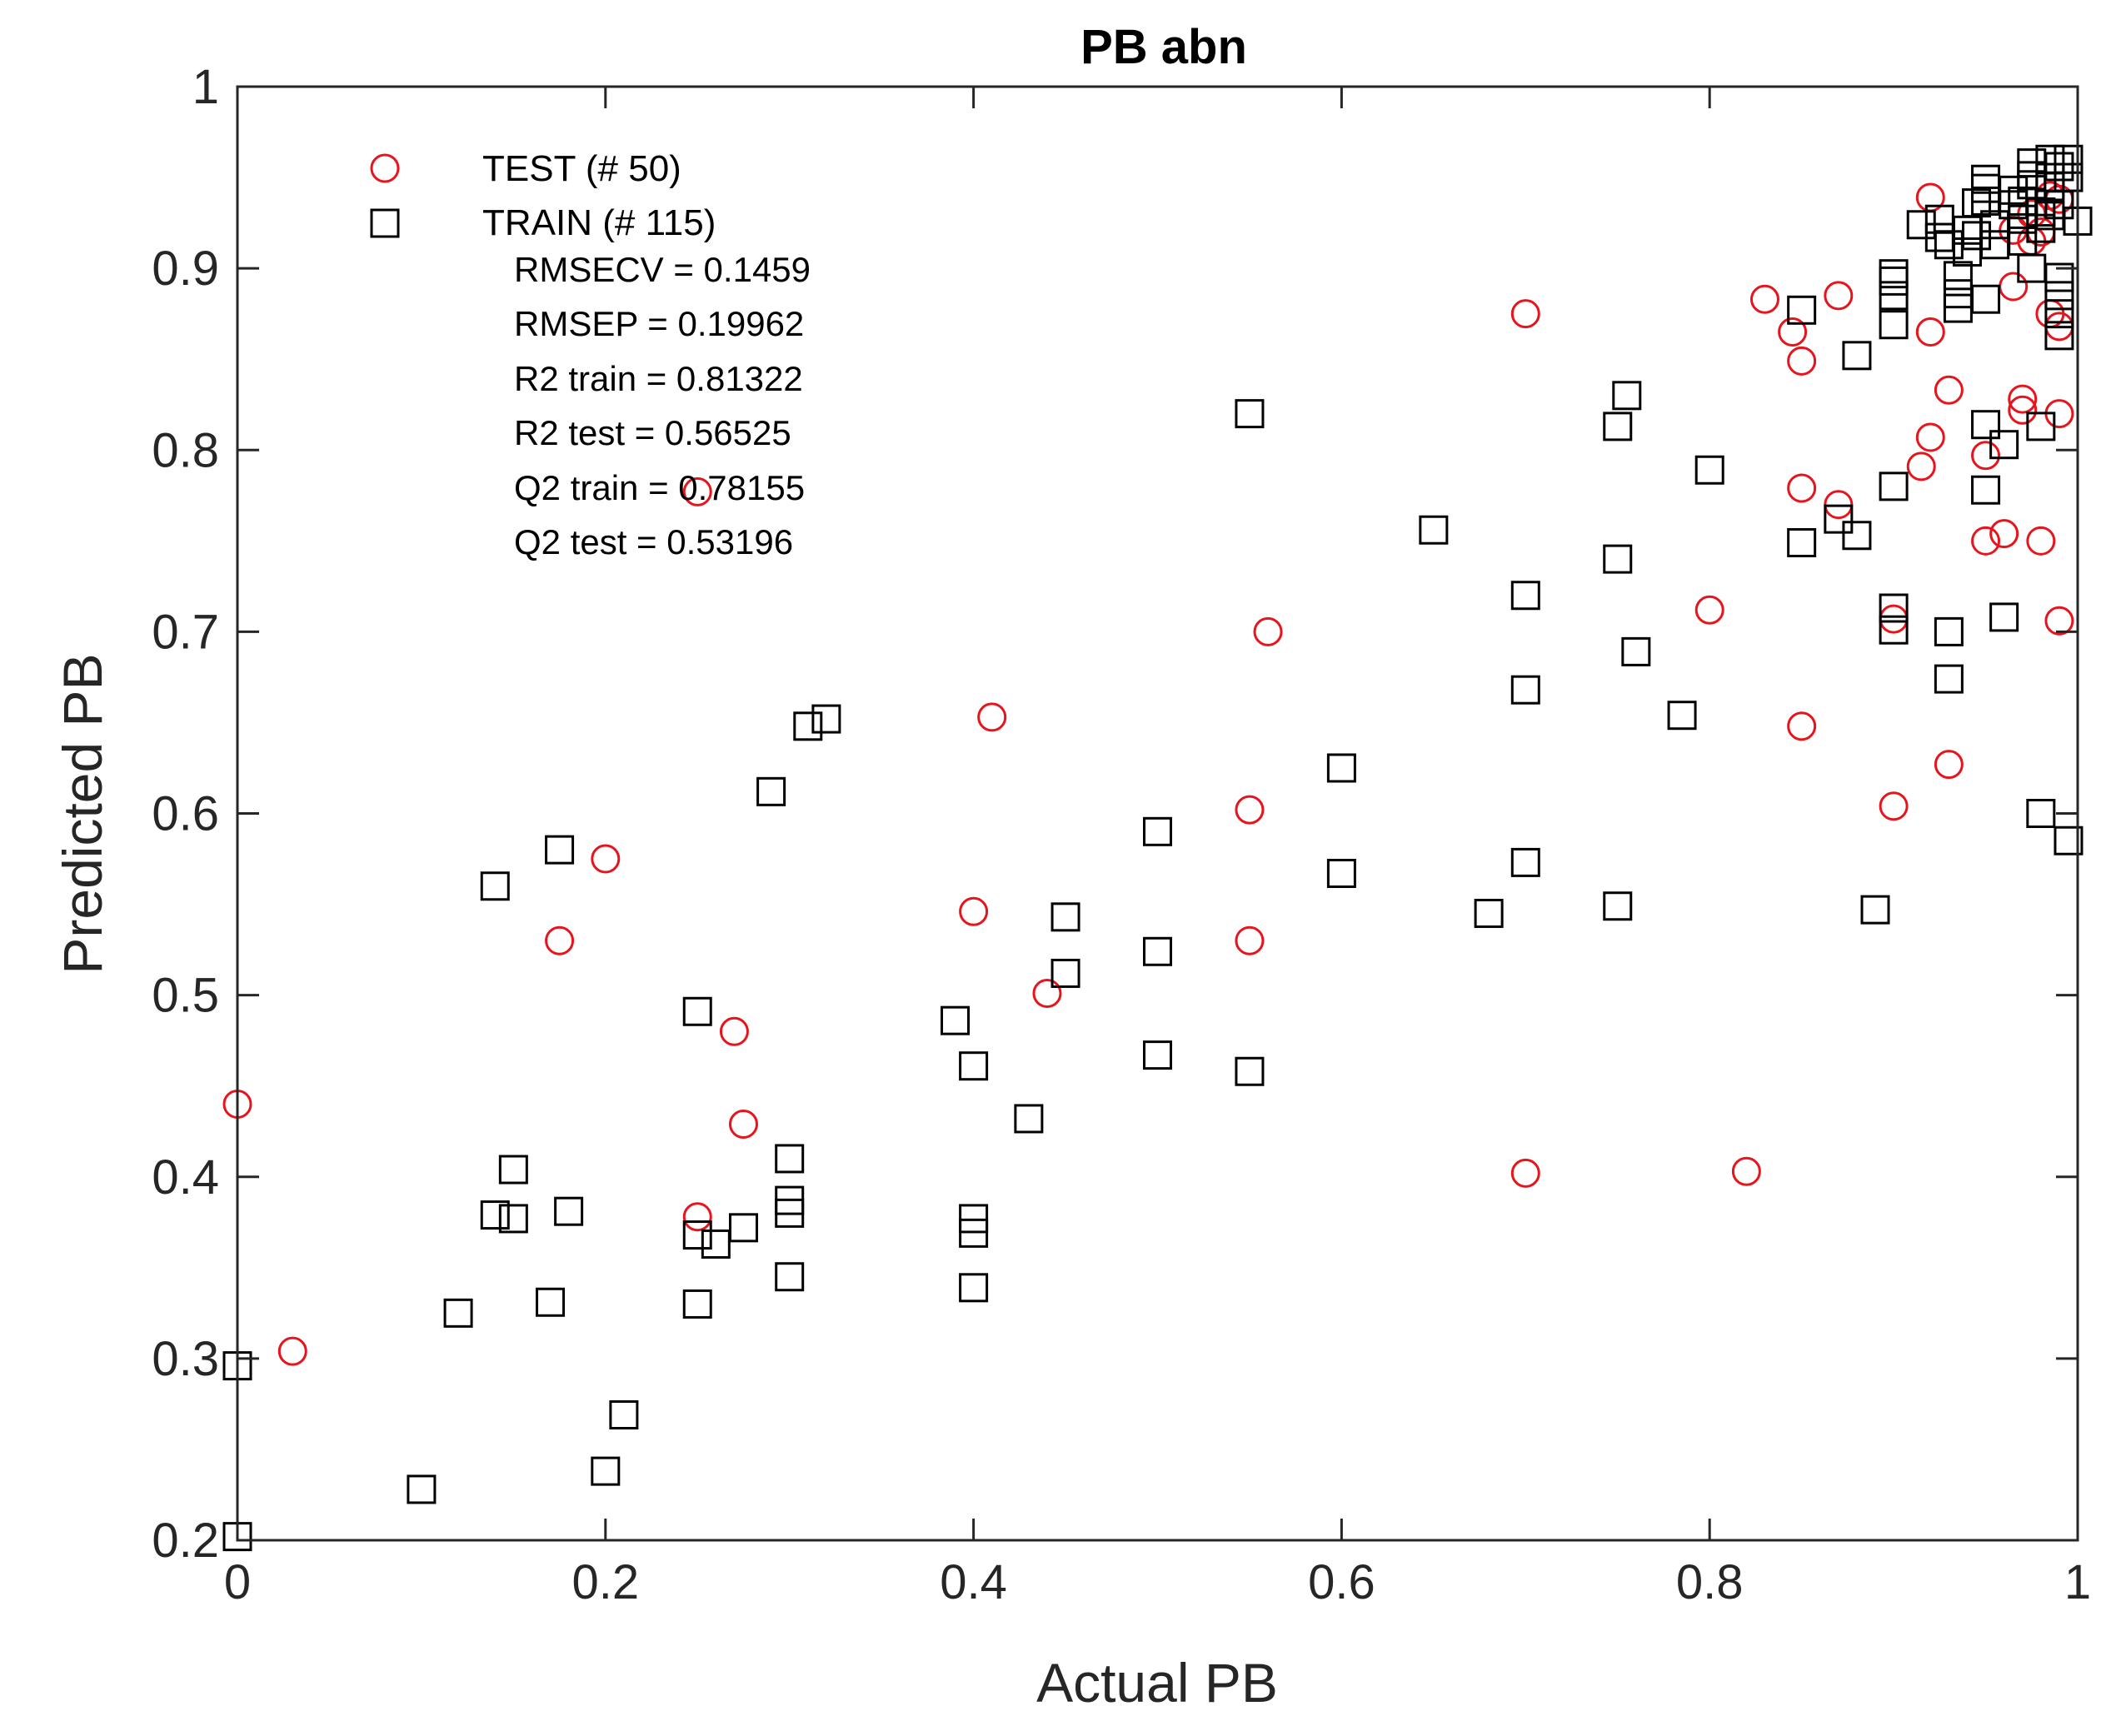 This screenshot has width=2126, height=1736. Describe the element at coordinates (1710, 1582) in the screenshot. I see `x-tick-label: 0.8` at that location.